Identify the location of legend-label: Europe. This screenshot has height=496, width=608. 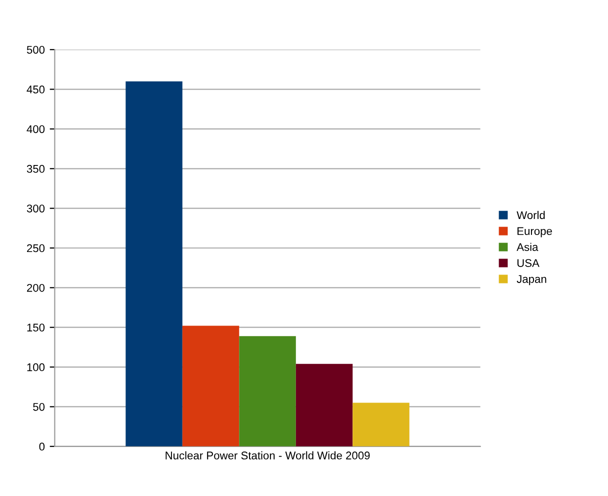
(535, 232).